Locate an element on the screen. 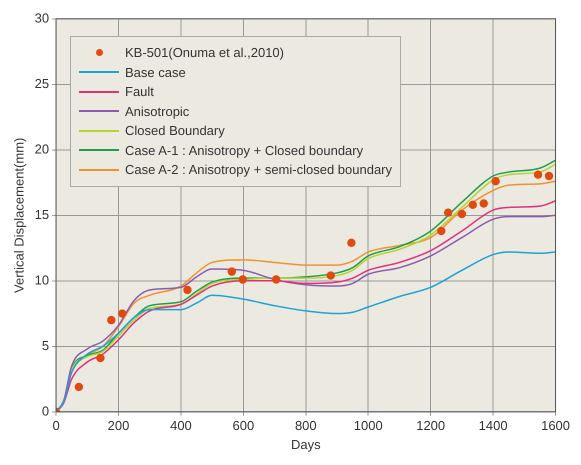 This screenshot has width=581, height=465. x-tick-label: 1400 is located at coordinates (493, 426).